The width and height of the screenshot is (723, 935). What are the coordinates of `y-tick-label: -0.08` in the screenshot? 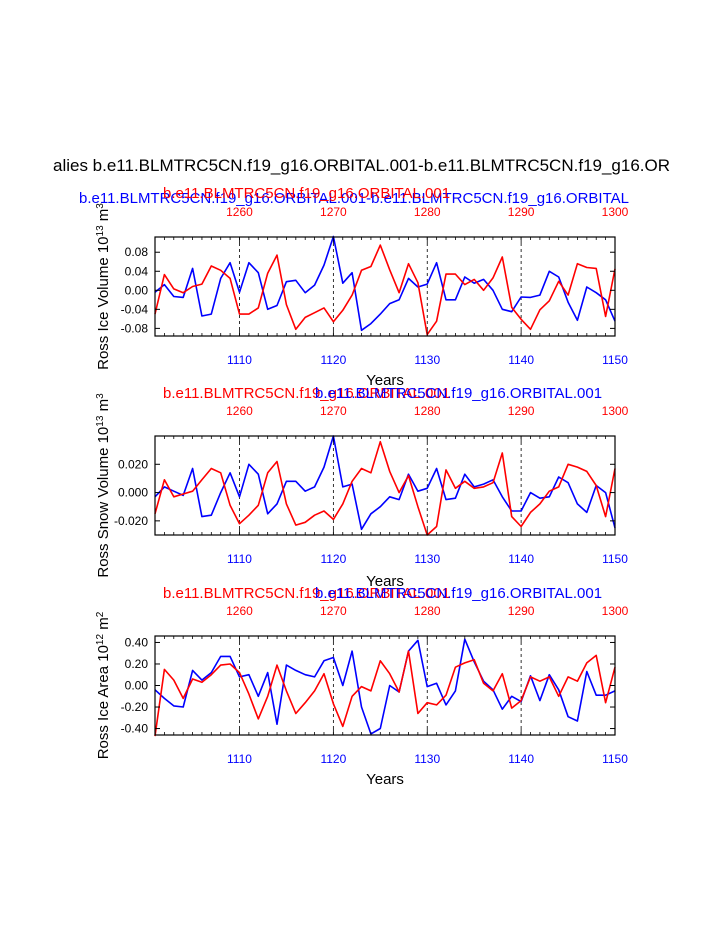 It's located at (135, 328).